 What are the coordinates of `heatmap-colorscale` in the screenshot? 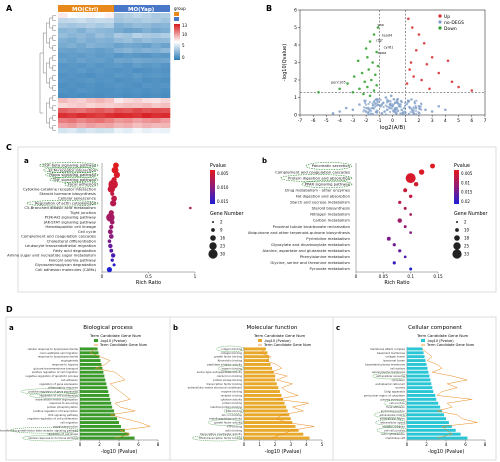 It's located at (177, 42).